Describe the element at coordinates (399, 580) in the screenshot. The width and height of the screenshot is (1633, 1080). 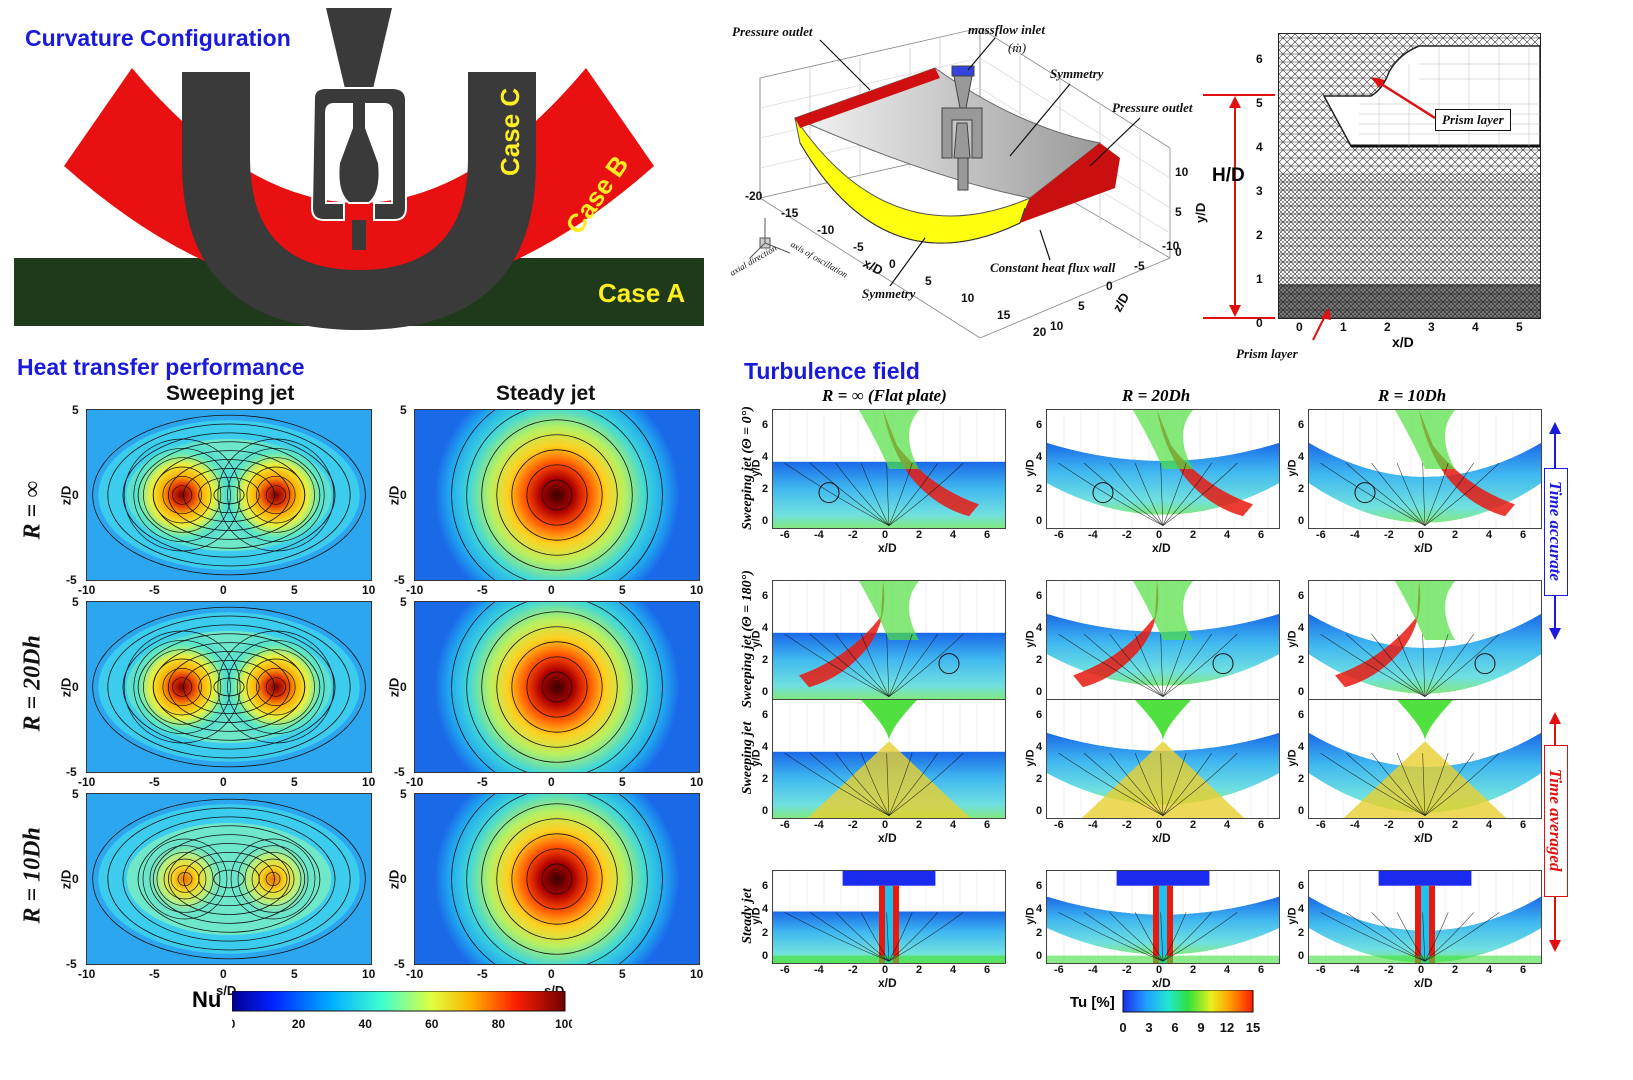
I see `ht-y-tick: -5` at that location.